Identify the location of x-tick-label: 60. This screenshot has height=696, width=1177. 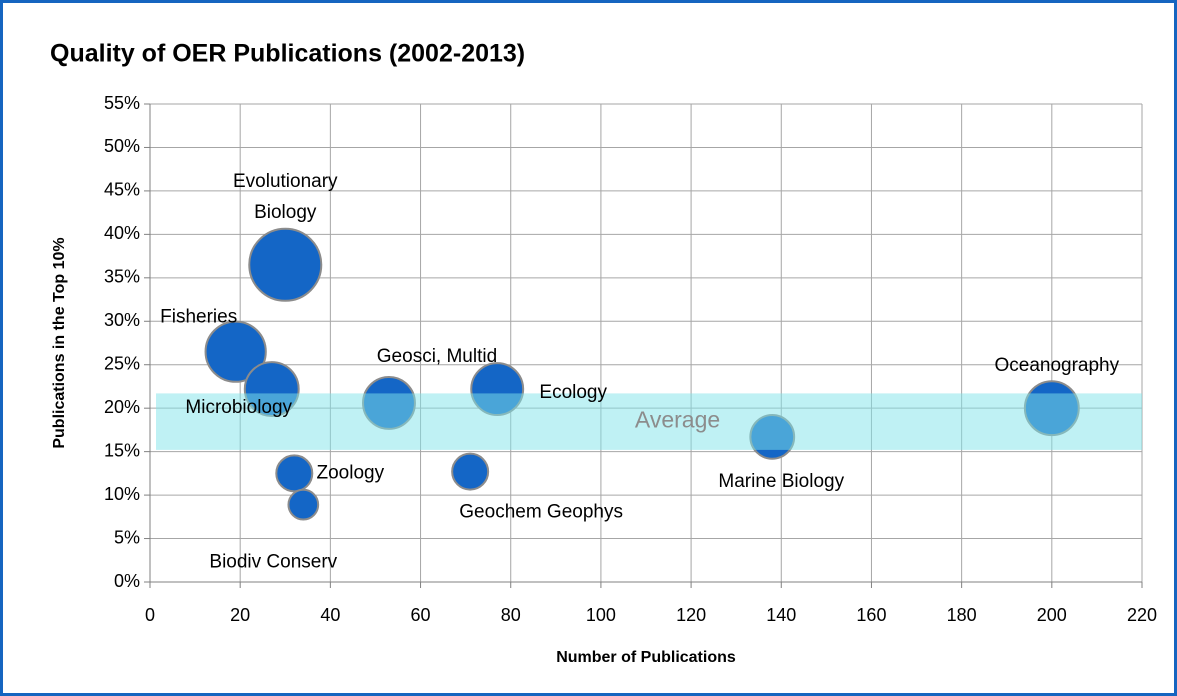
(421, 615).